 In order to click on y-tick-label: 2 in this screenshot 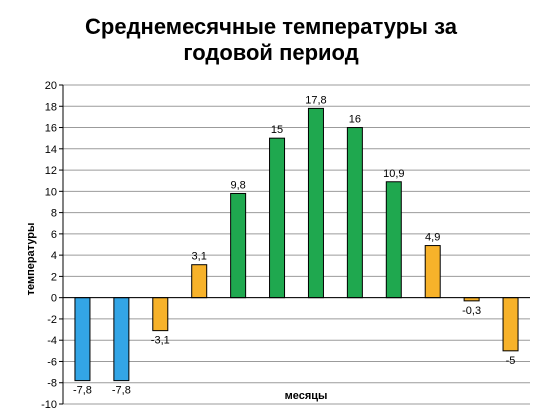, I will do `click(54, 277)`.